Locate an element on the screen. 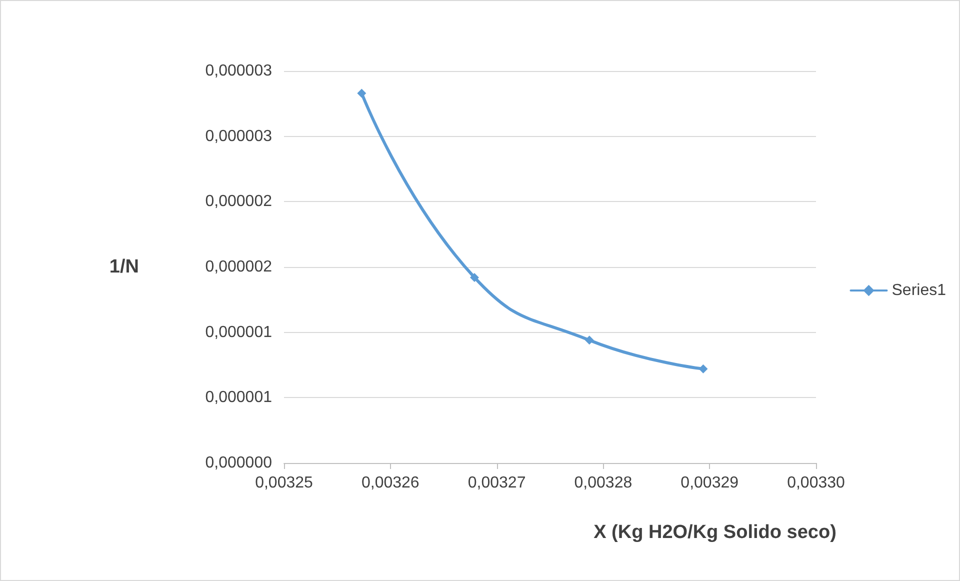 Image resolution: width=960 pixels, height=581 pixels. y-tick-label: 0,000000 is located at coordinates (238, 463).